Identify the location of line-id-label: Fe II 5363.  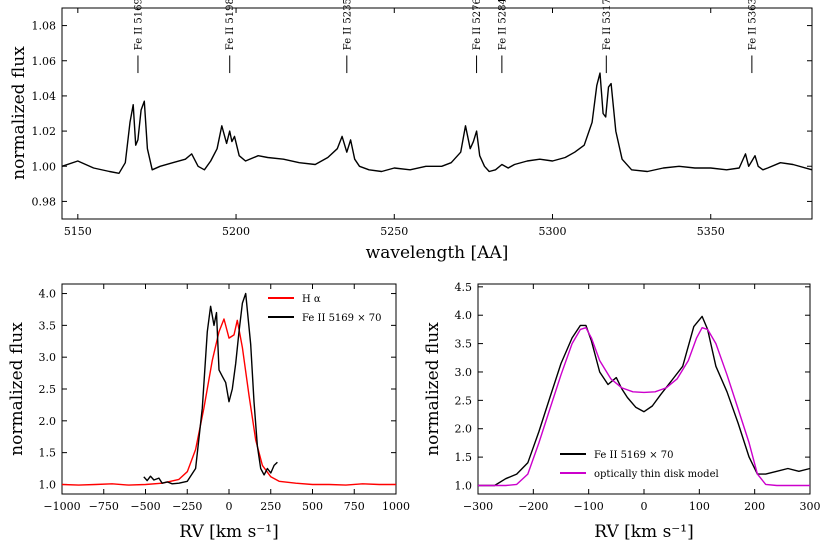
(752, 25).